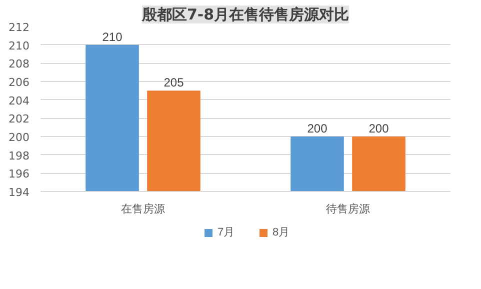 This screenshot has width=481, height=289. What do you see at coordinates (19, 119) in the screenshot?
I see `y-tick-label: 202` at bounding box center [19, 119].